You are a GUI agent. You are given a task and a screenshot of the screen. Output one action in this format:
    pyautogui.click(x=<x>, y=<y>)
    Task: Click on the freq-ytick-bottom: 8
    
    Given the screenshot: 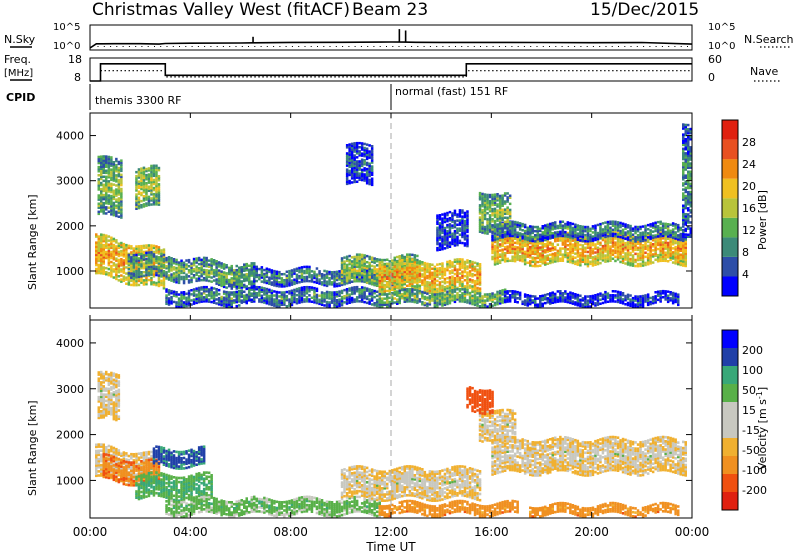 What is the action you would take?
    pyautogui.click(x=77, y=77)
    